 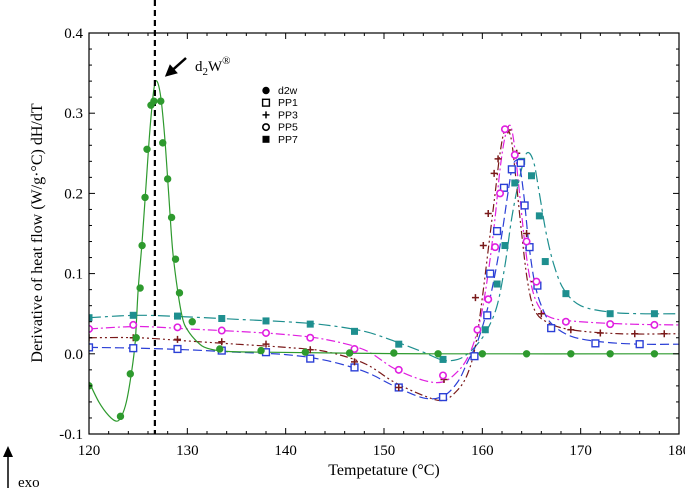 I want to click on x-tick-label: 130, so click(x=187, y=451).